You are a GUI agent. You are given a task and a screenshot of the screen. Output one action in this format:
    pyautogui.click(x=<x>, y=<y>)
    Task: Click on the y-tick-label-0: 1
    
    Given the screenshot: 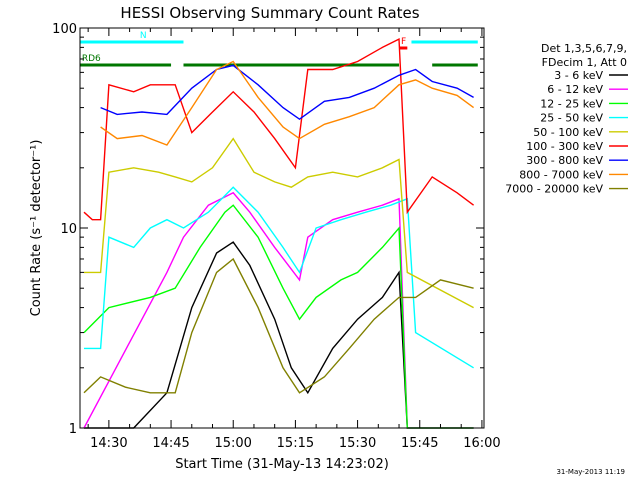 What is the action you would take?
    pyautogui.click(x=73, y=429)
    